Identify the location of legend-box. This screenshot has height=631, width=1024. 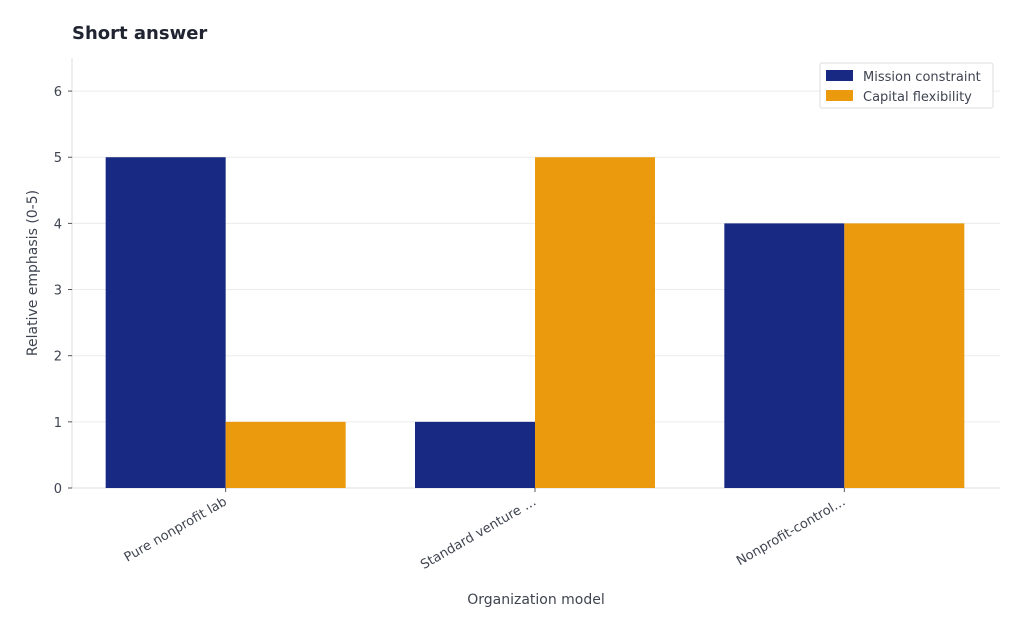
(906, 85).